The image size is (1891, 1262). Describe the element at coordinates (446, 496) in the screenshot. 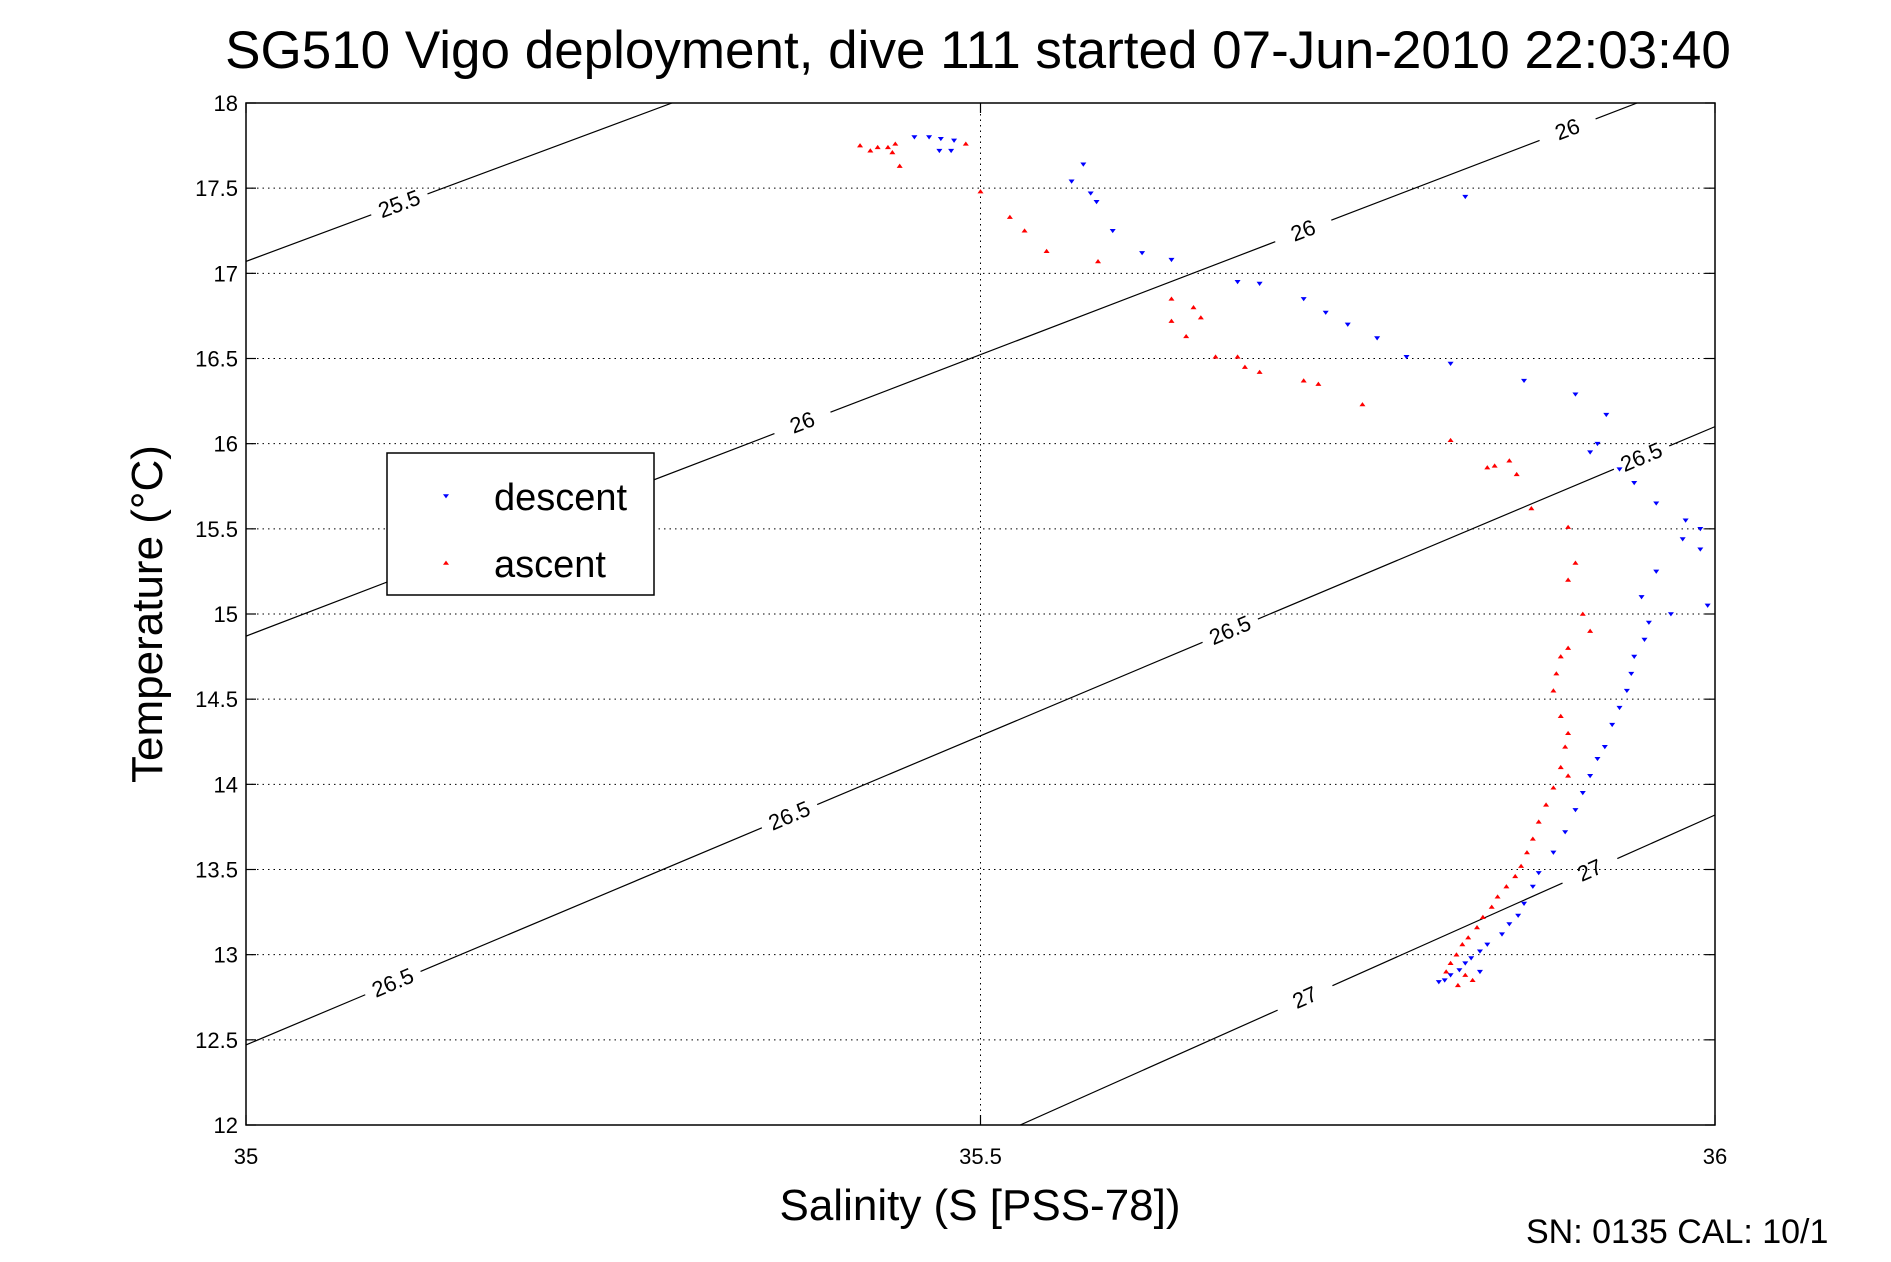

I see `legend-marker-descent` at that location.